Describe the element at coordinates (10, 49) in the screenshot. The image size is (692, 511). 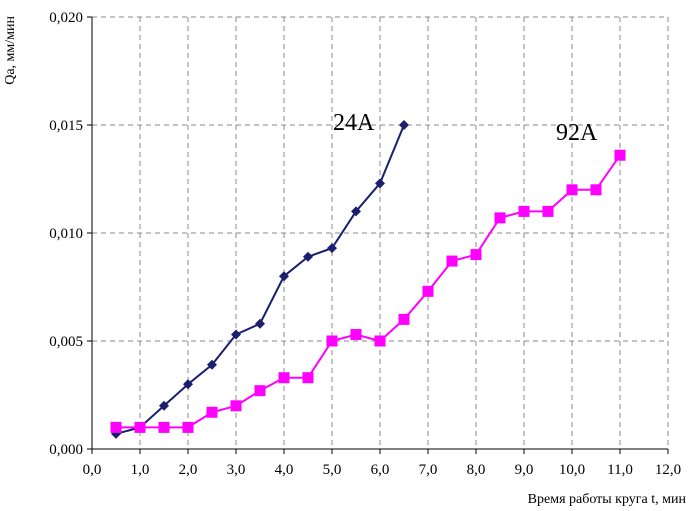
I see `y-axis-label: Qa, мм/мин` at that location.